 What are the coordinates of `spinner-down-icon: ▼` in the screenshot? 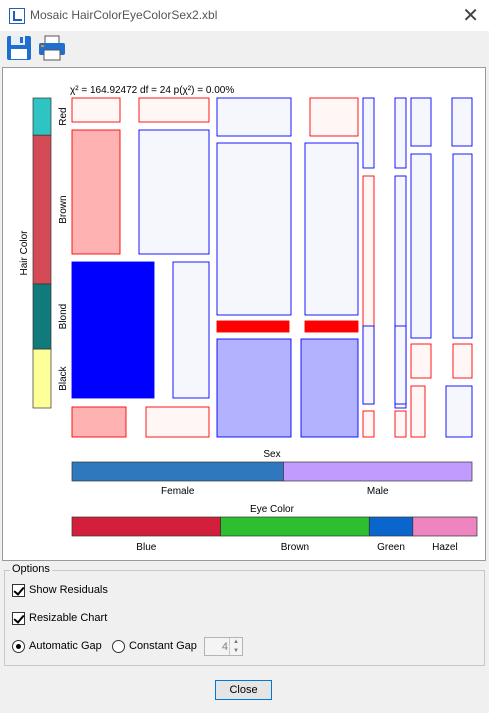 It's located at (235, 651).